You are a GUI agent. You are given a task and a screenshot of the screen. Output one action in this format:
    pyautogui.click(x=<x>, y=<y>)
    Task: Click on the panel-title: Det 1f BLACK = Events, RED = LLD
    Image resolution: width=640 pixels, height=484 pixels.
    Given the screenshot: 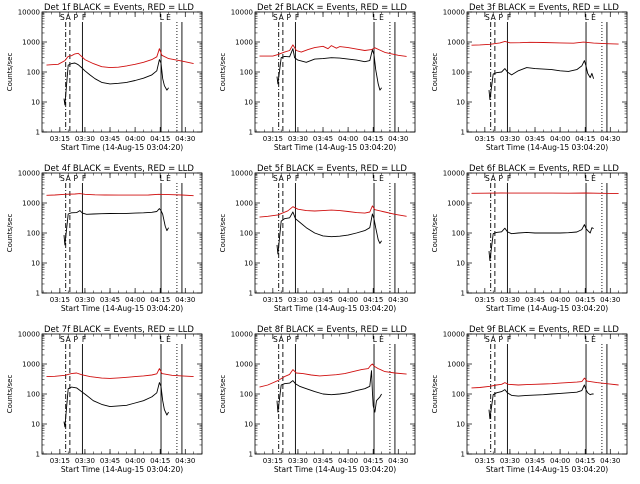 What is the action you would take?
    pyautogui.click(x=119, y=8)
    